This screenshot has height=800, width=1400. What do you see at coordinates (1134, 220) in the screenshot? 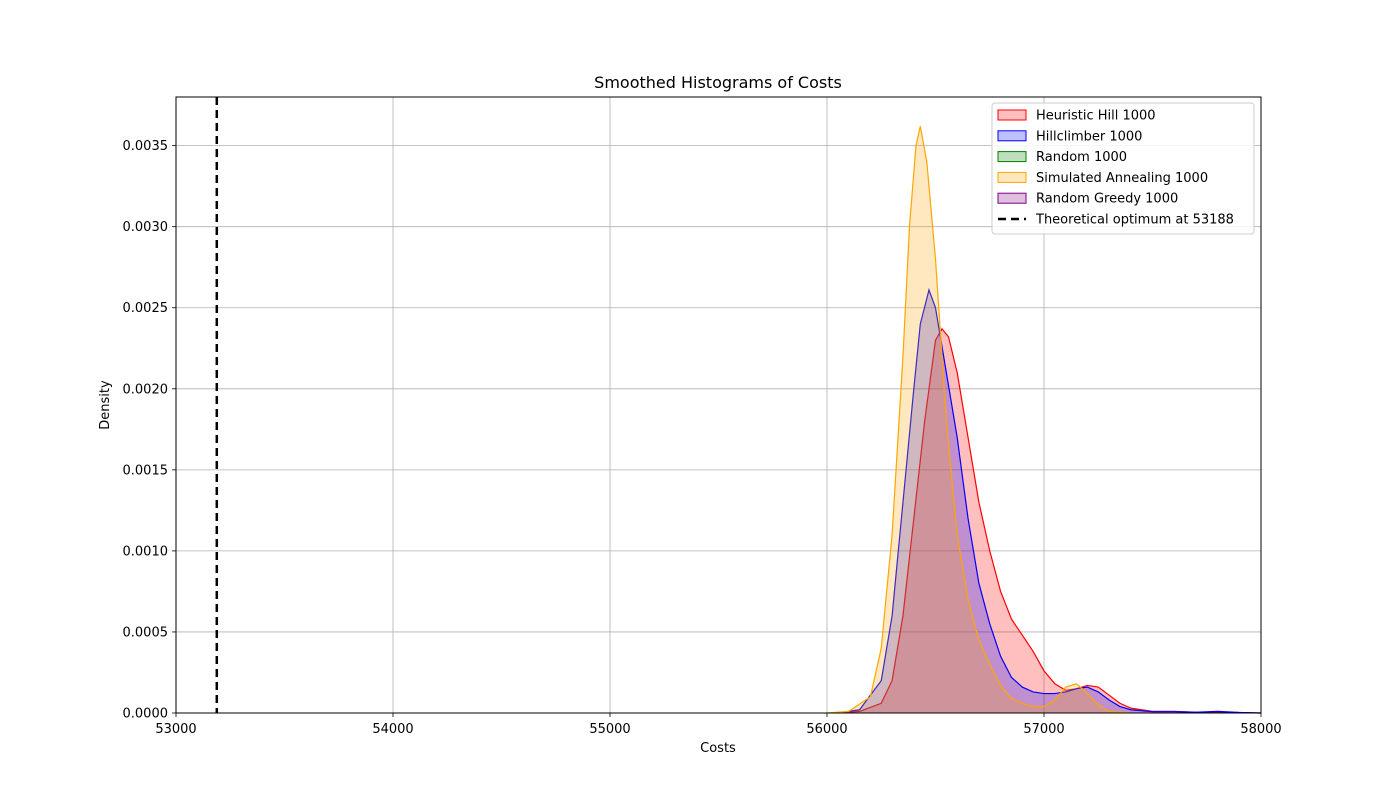
I see `legend-label: Theoretical optimum at 53188` at bounding box center [1134, 220].